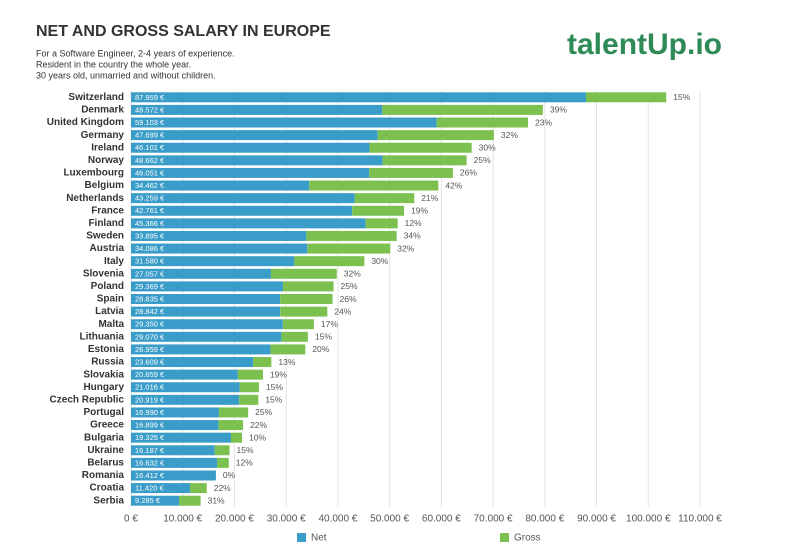  What do you see at coordinates (150, 387) in the screenshot?
I see `net-value-label: 21.016 €` at bounding box center [150, 387].